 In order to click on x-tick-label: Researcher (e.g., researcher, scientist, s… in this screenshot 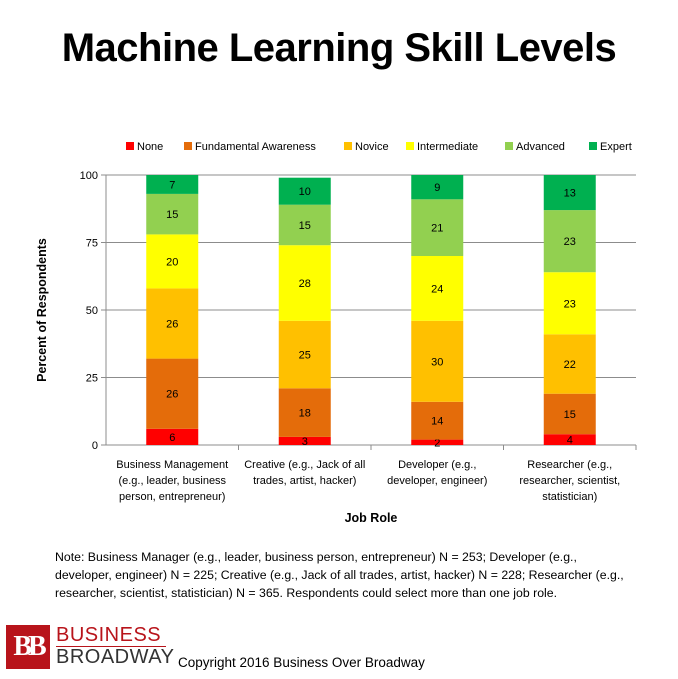, I will do `click(569, 481)`.